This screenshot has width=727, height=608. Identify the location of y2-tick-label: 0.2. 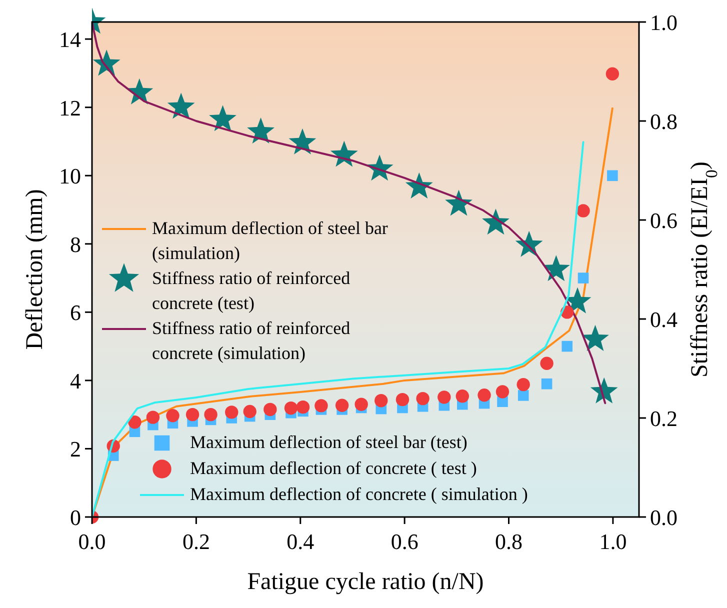
(664, 418).